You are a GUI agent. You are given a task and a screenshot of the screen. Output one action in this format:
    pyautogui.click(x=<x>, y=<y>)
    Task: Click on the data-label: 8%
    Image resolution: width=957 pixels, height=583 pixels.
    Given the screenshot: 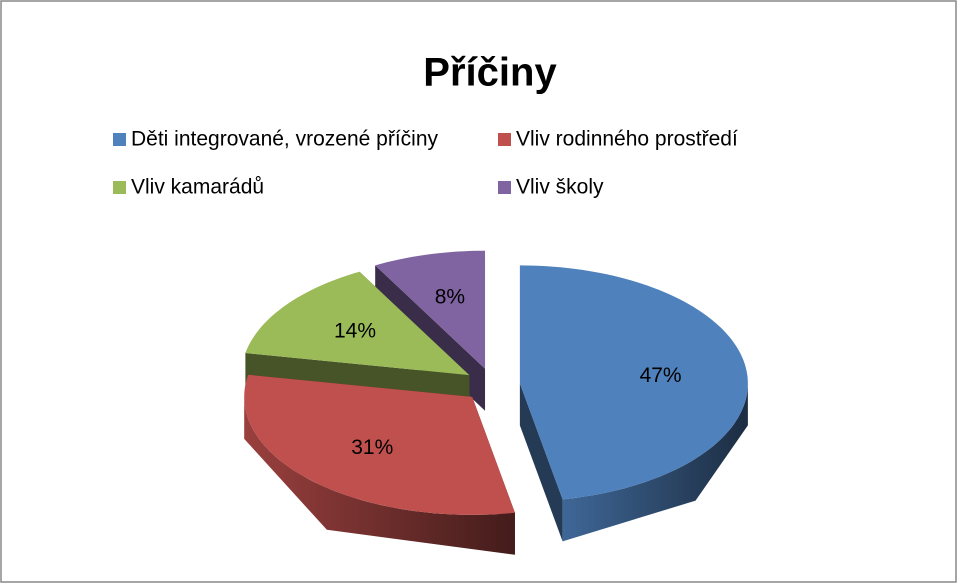 What is the action you would take?
    pyautogui.click(x=450, y=296)
    